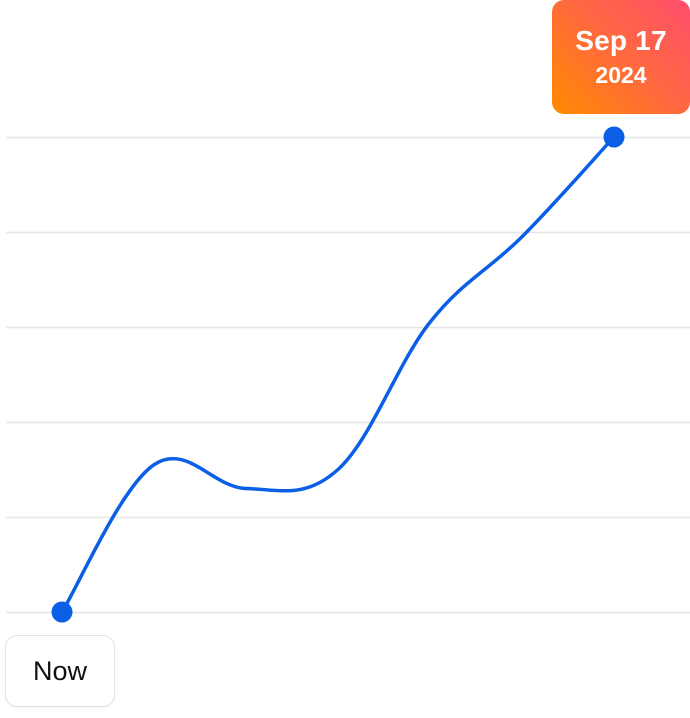  I want to click on end-date-label: Sep 17, so click(621, 40).